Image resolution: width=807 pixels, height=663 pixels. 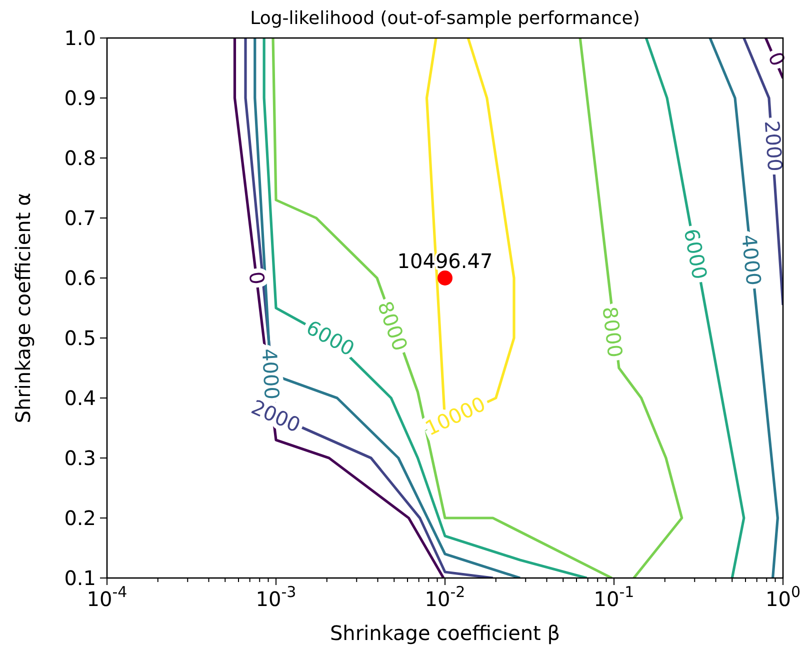 I want to click on y-tick-label: 1.0, so click(x=80, y=38).